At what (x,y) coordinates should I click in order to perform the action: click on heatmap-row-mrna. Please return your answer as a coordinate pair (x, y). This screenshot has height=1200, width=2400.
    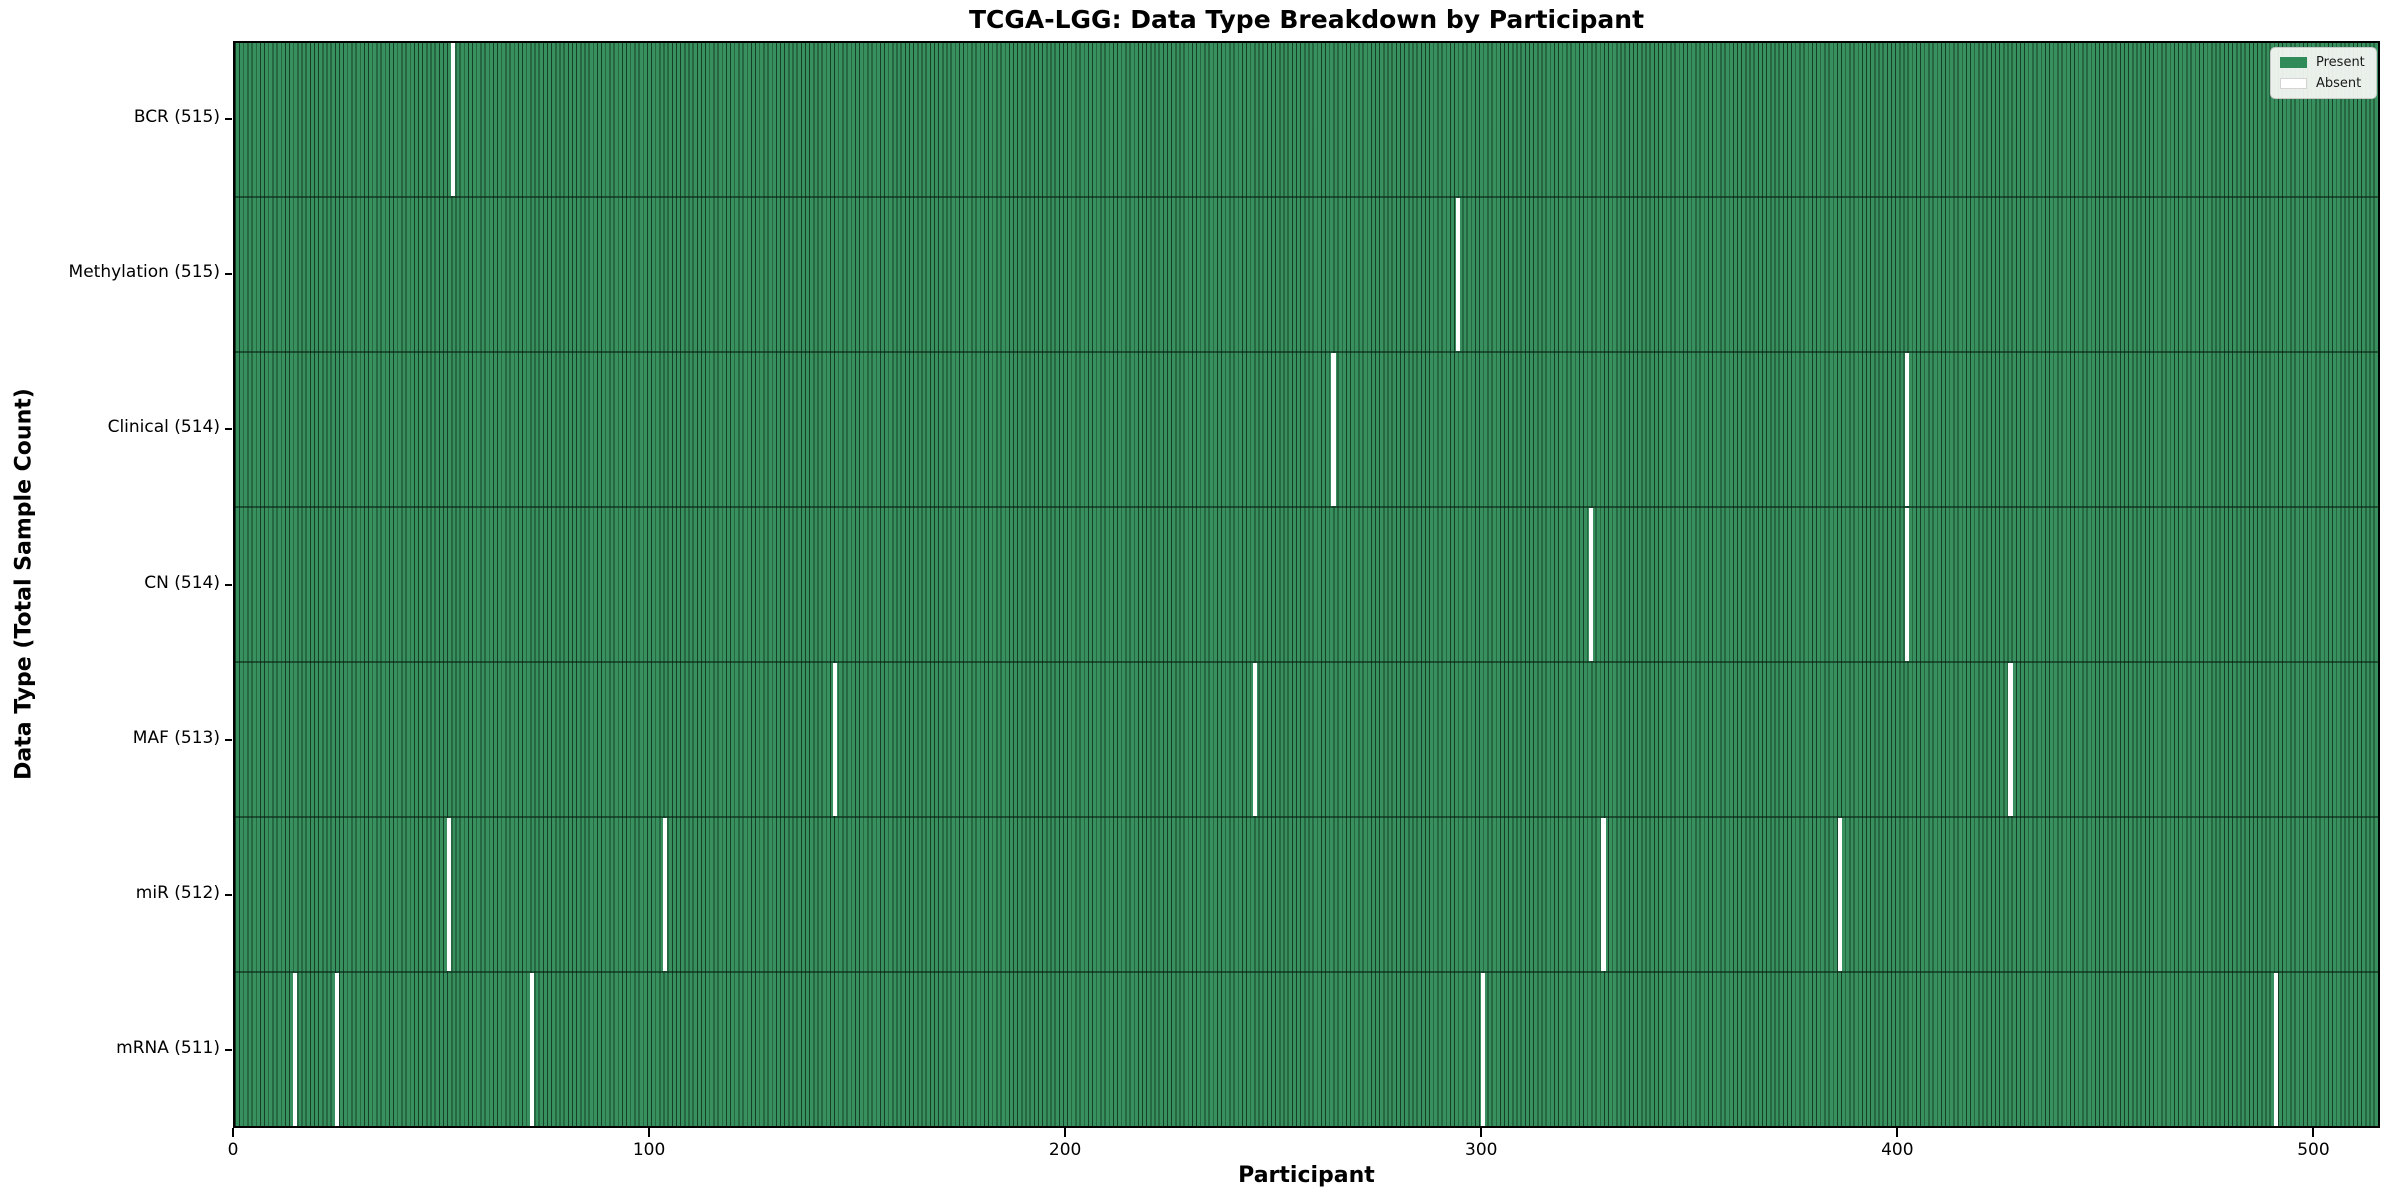
    Looking at the image, I should click on (1306, 1048).